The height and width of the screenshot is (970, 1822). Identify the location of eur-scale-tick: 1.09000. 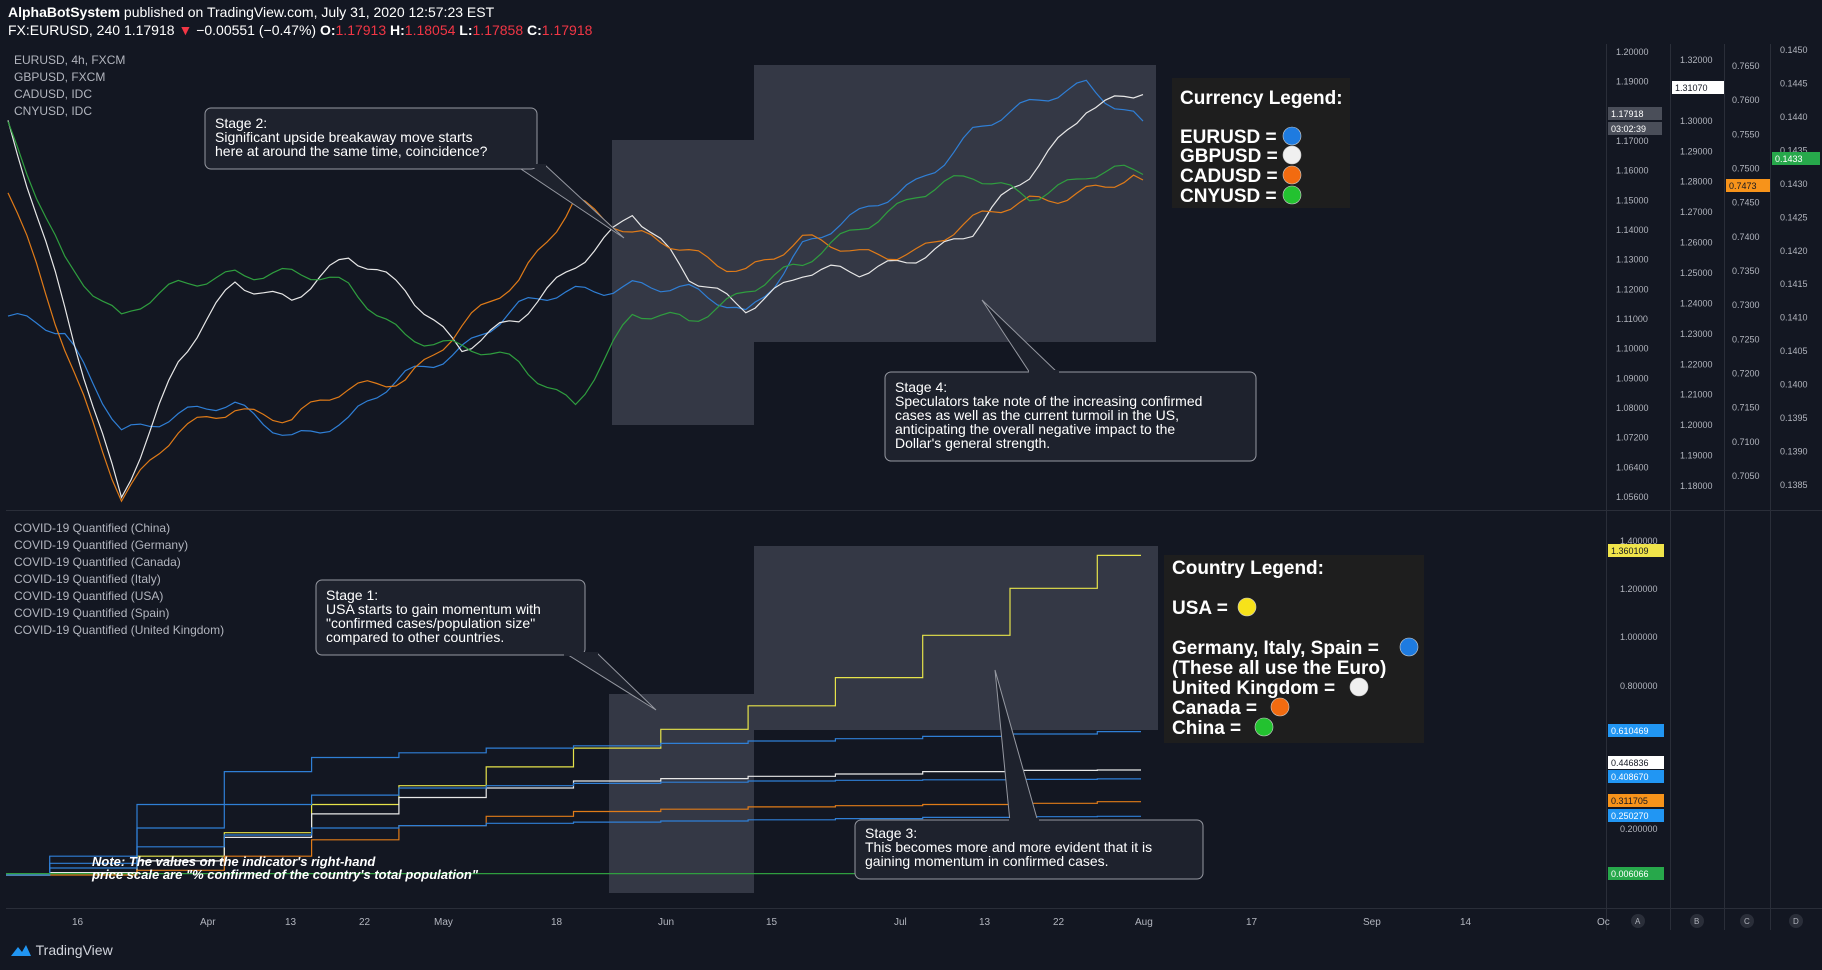
(1632, 378).